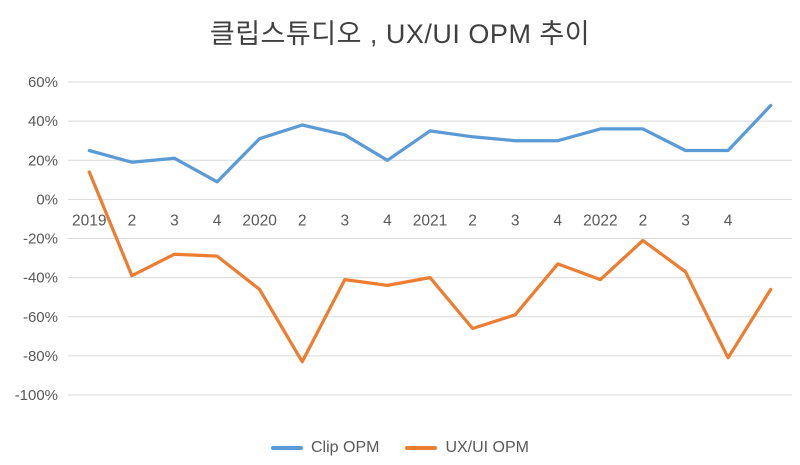  I want to click on x-axis-label: 2022, so click(600, 220).